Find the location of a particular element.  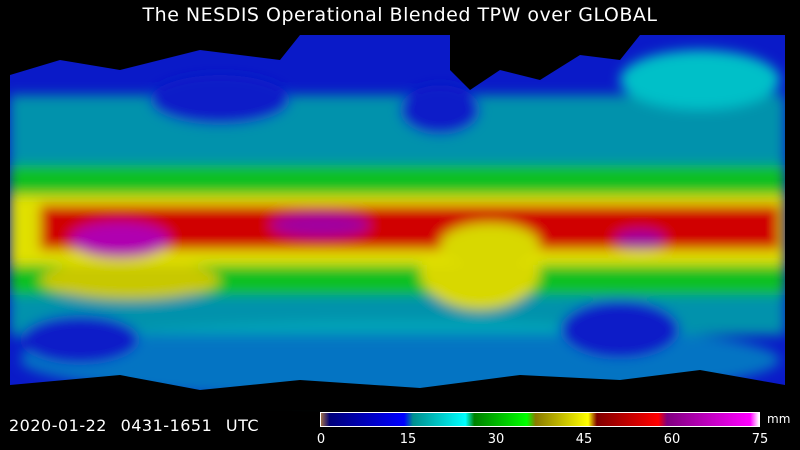

colorbar is located at coordinates (540, 419).